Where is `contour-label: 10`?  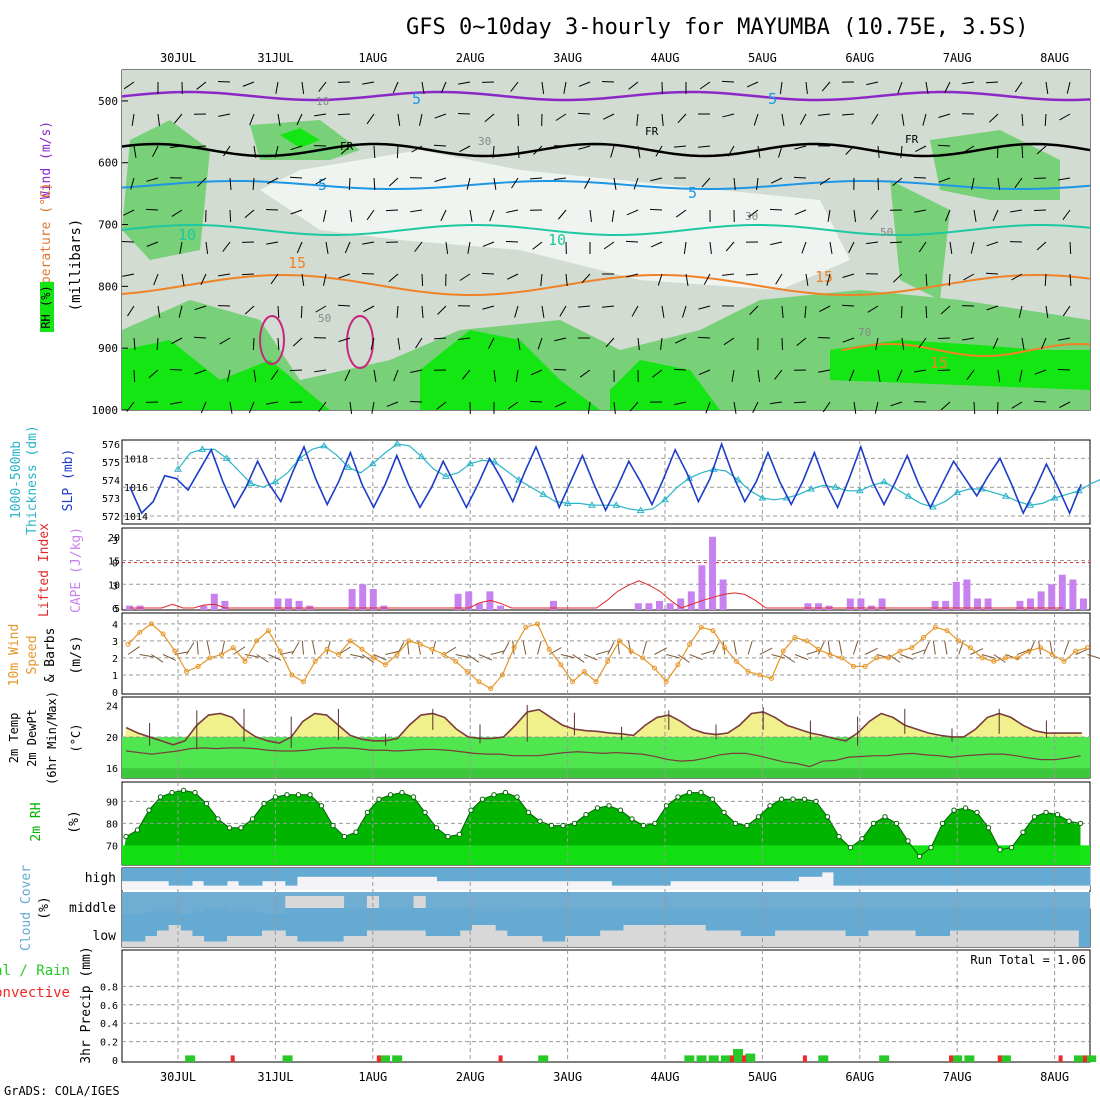 contour-label: 10 is located at coordinates (322, 101).